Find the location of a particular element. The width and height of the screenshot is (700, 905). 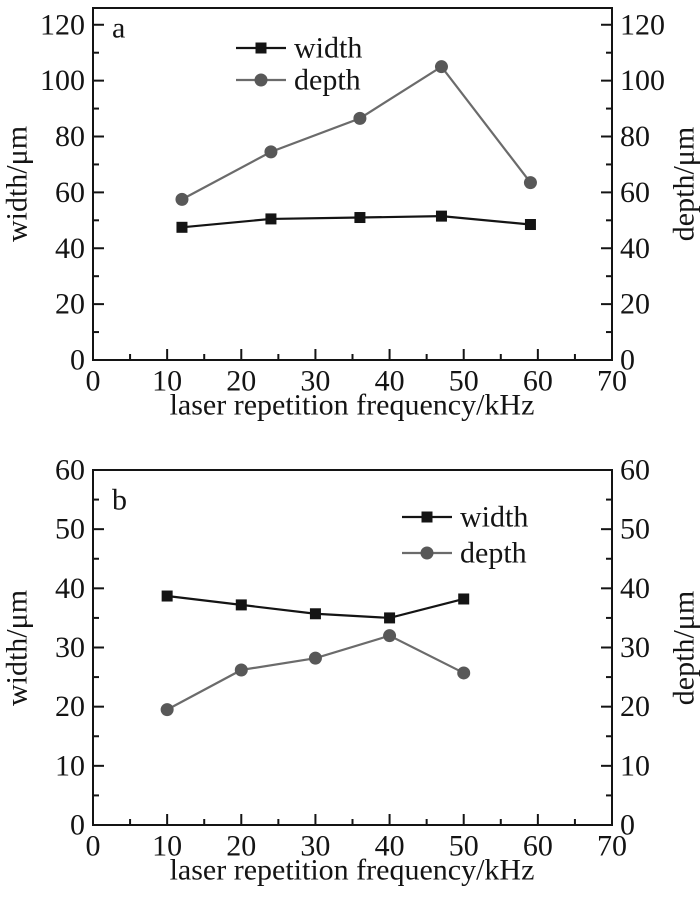

y-tick-label-right-a: 60 is located at coordinates (635, 192).